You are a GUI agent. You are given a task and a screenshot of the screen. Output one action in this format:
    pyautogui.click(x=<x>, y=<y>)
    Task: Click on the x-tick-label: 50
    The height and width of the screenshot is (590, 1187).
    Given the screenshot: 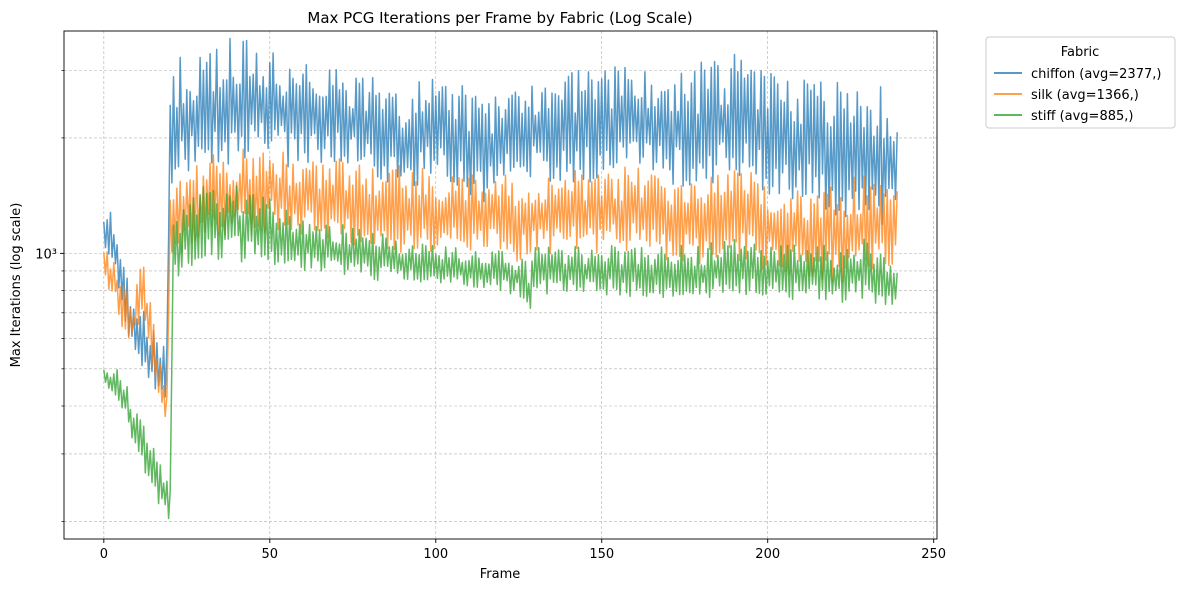 What is the action you would take?
    pyautogui.click(x=270, y=554)
    